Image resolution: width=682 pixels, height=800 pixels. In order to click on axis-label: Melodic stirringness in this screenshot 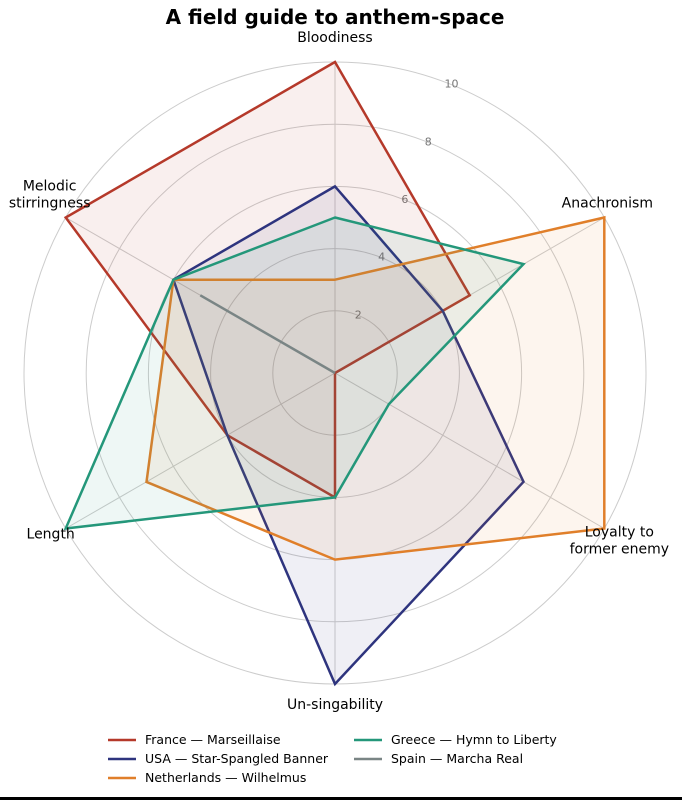, I will do `click(50, 195)`.